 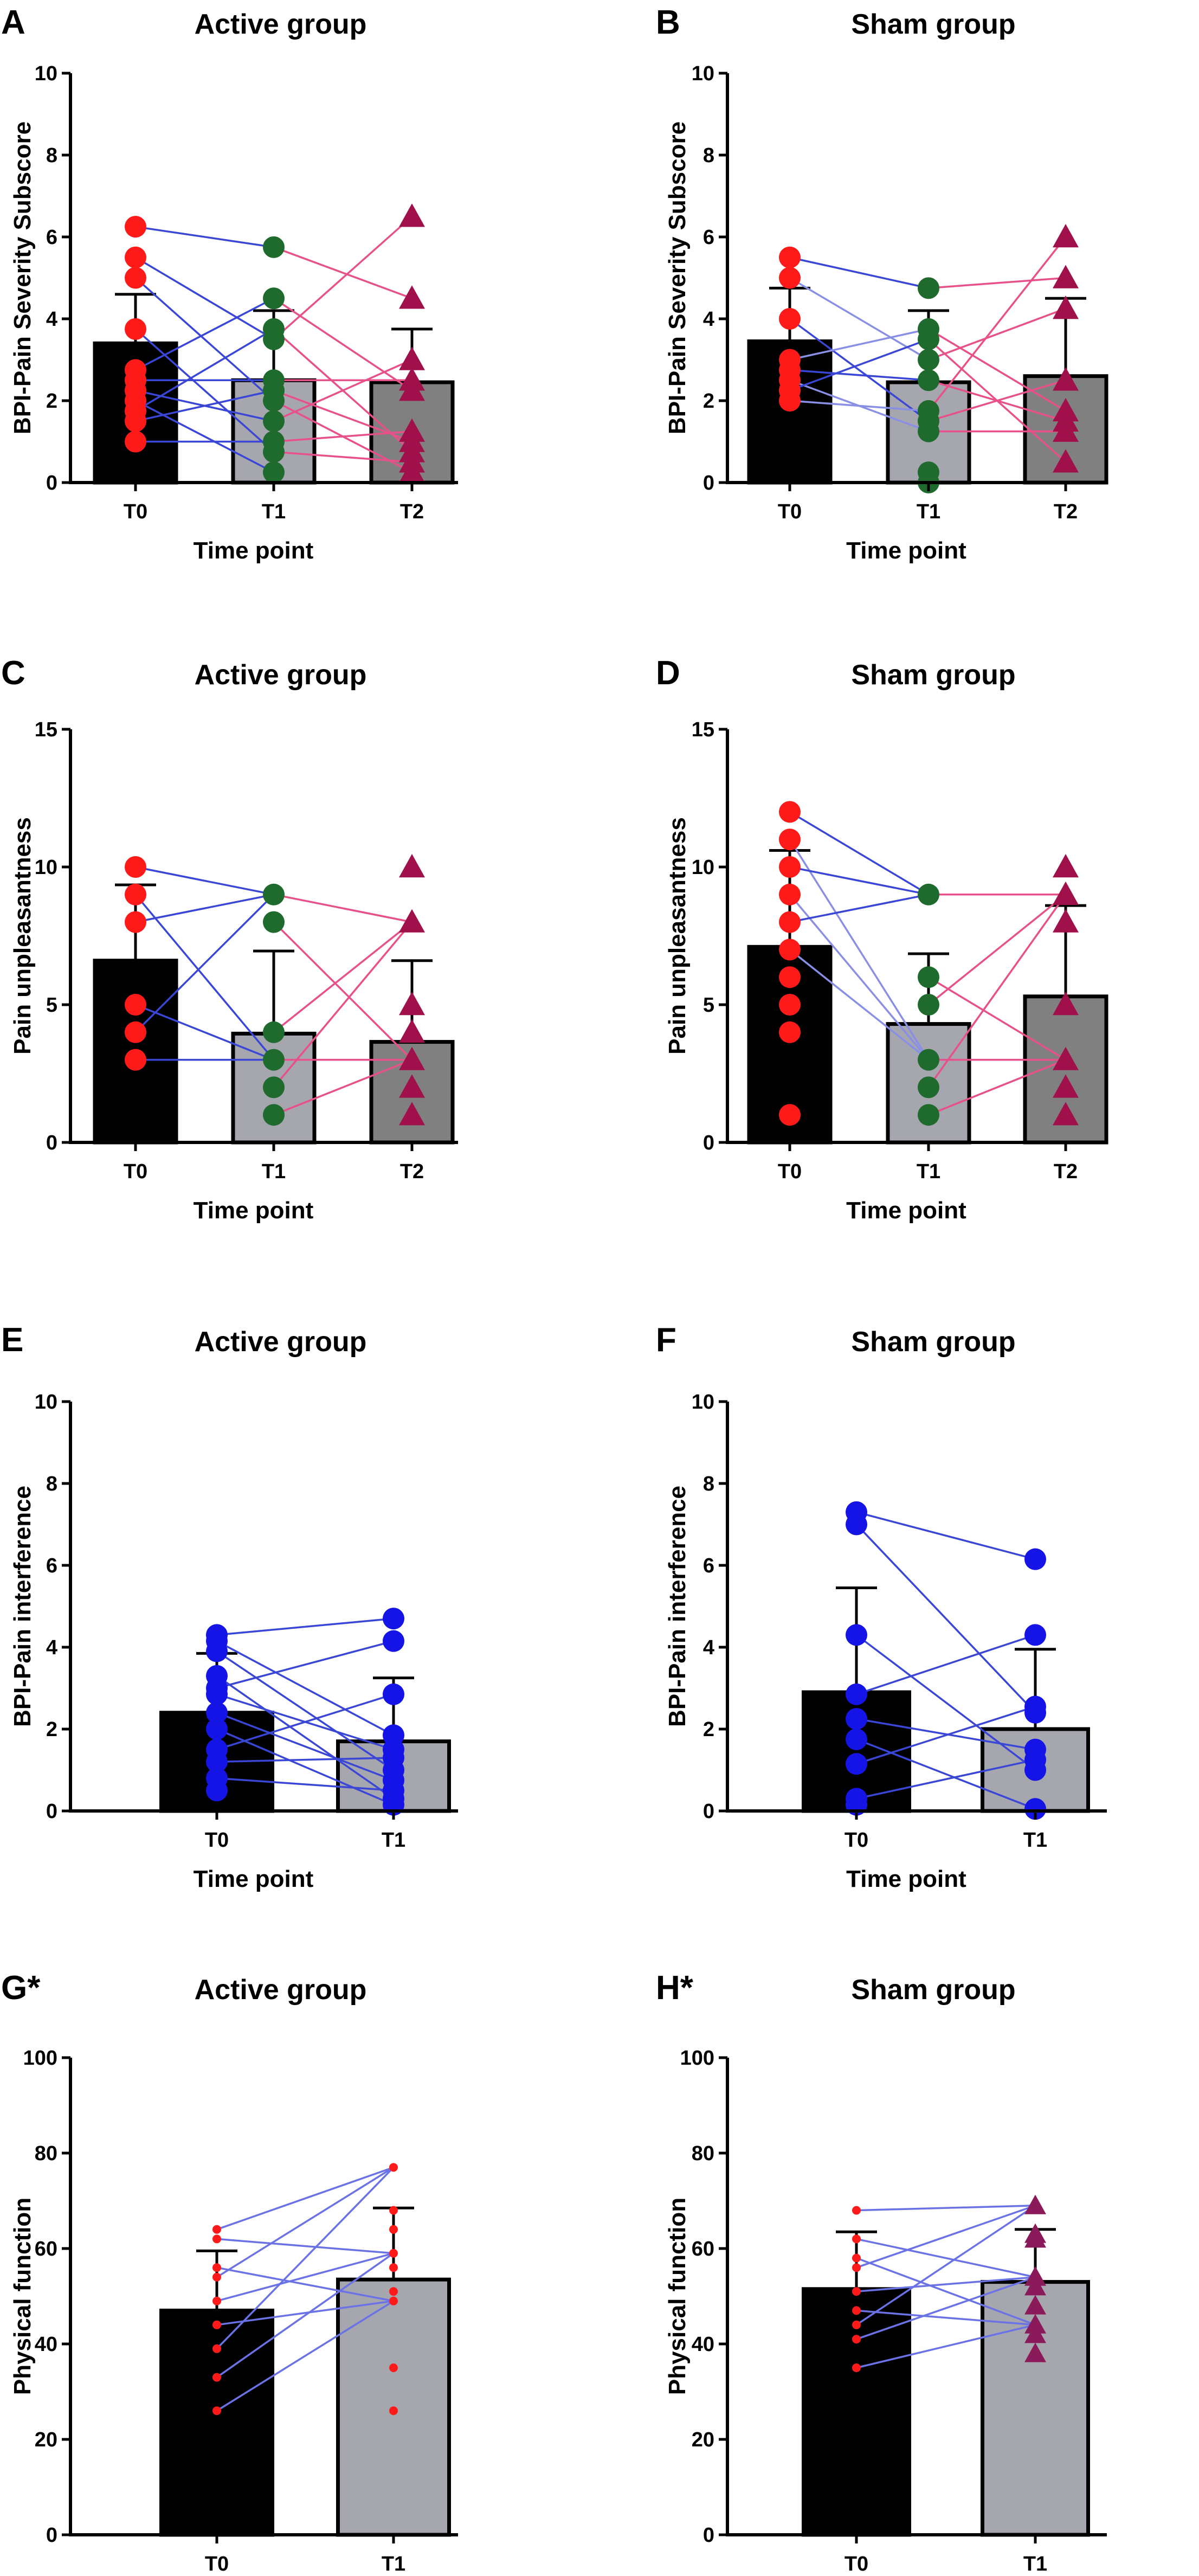 What do you see at coordinates (46, 2153) in the screenshot?
I see `y-tick-label: 80` at bounding box center [46, 2153].